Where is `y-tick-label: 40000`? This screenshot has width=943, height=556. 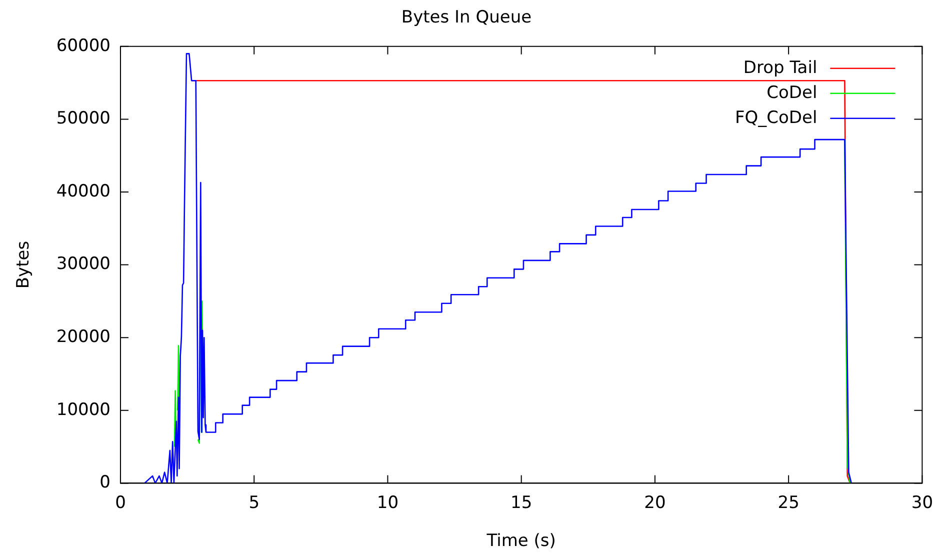 y-tick-label: 40000 is located at coordinates (83, 191).